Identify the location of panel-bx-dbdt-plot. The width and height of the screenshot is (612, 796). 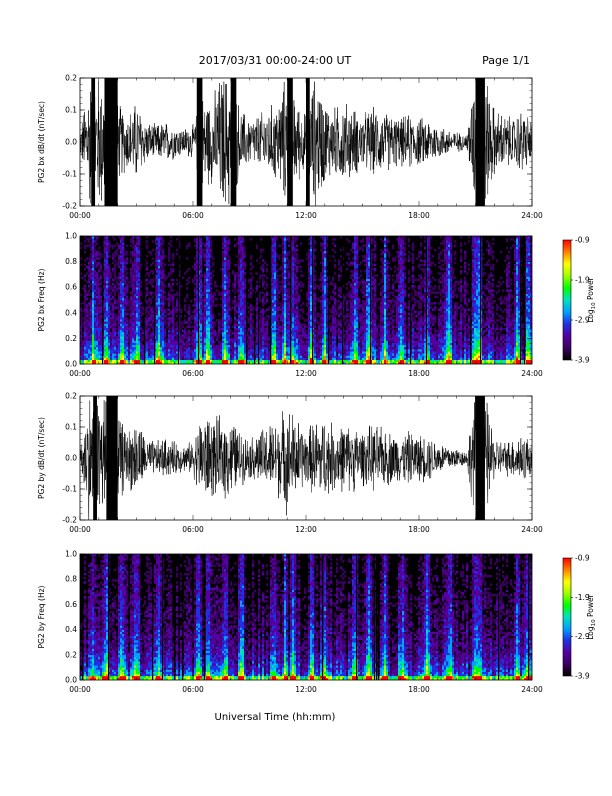
(306, 144).